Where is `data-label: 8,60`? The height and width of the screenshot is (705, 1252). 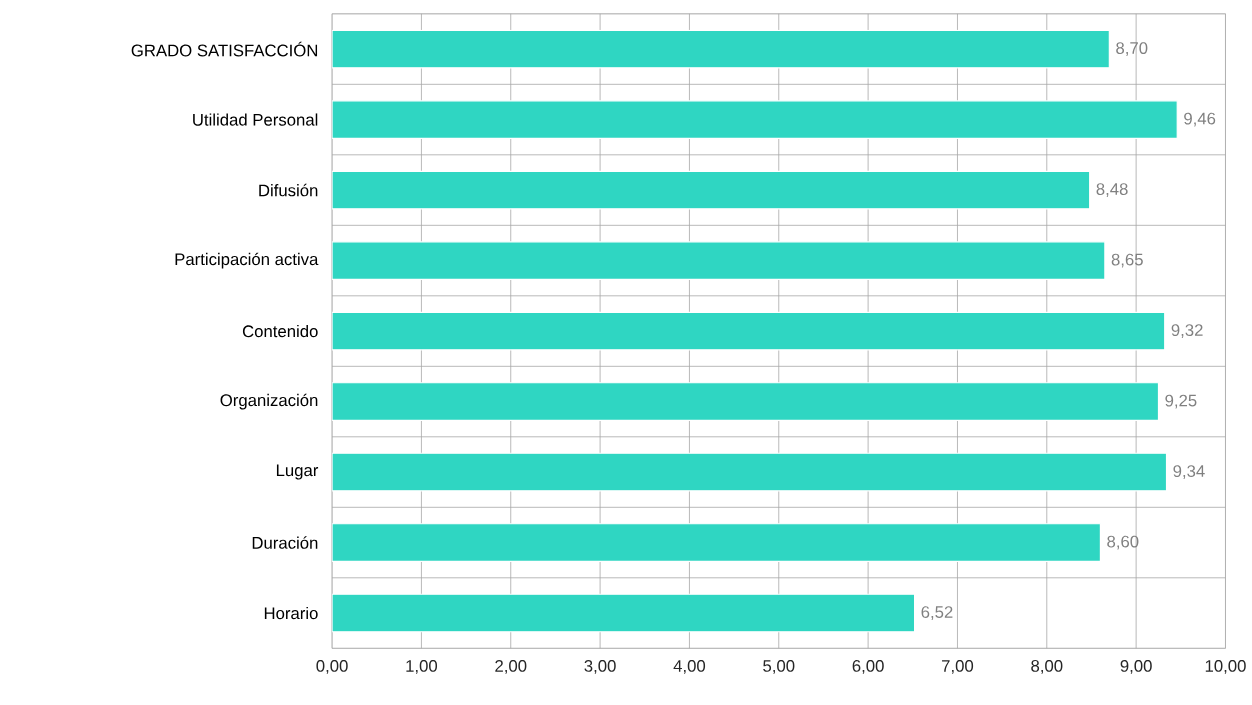 data-label: 8,60 is located at coordinates (1123, 542).